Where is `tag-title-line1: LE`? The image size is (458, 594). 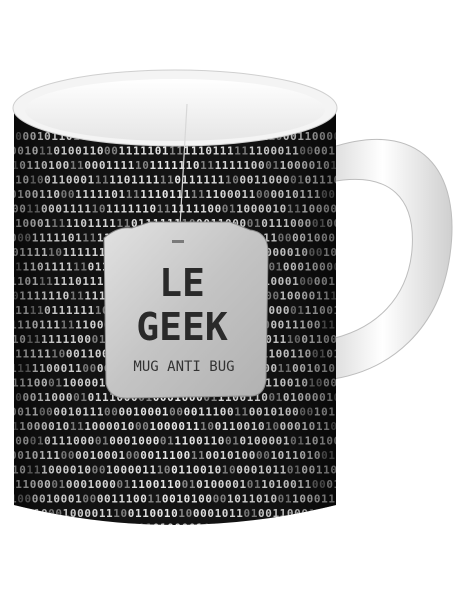
tag-title-line1: LE is located at coordinates (182, 283).